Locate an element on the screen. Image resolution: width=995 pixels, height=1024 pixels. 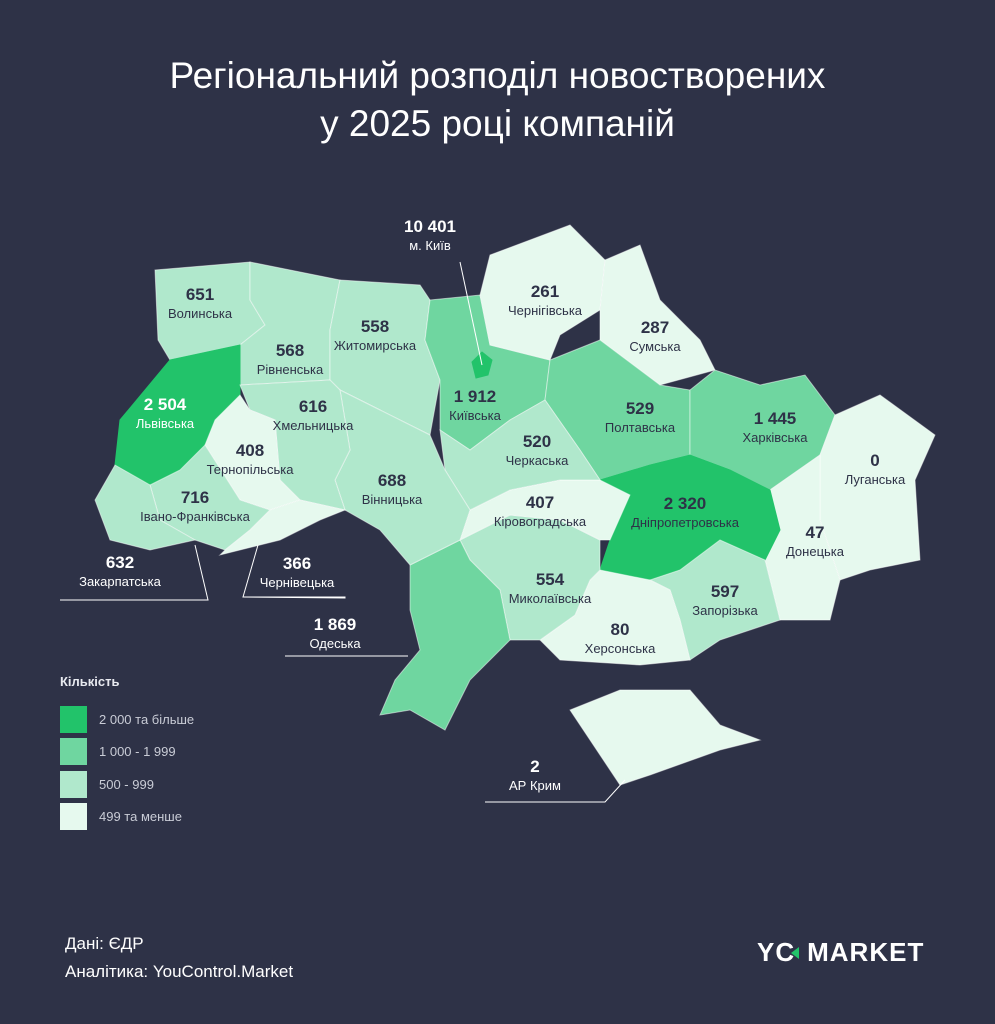
source-data: Дані: ЄДР is located at coordinates (104, 943).